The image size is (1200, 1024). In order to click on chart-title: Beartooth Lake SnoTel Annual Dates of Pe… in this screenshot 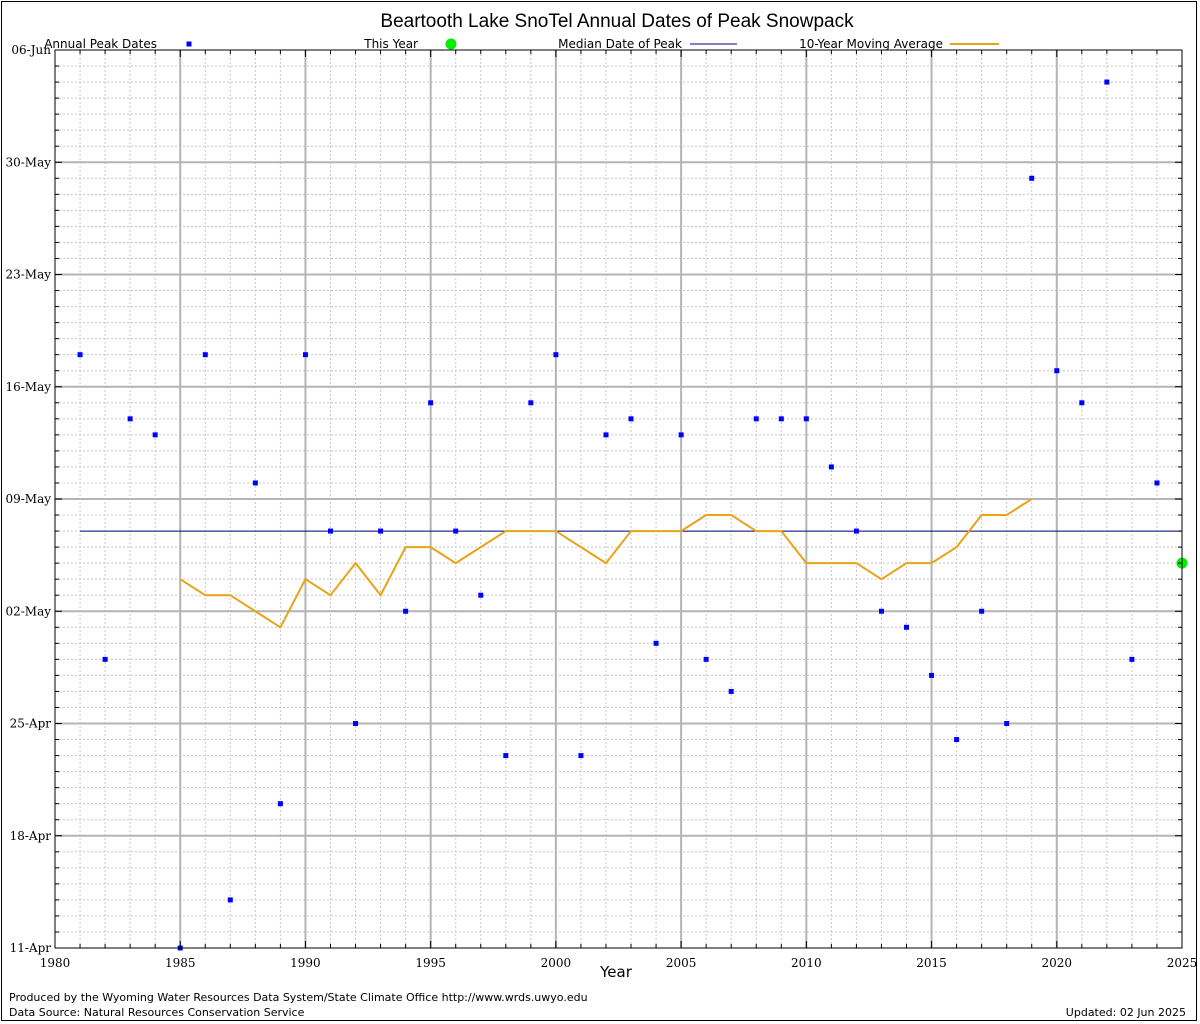, I will do `click(617, 21)`.